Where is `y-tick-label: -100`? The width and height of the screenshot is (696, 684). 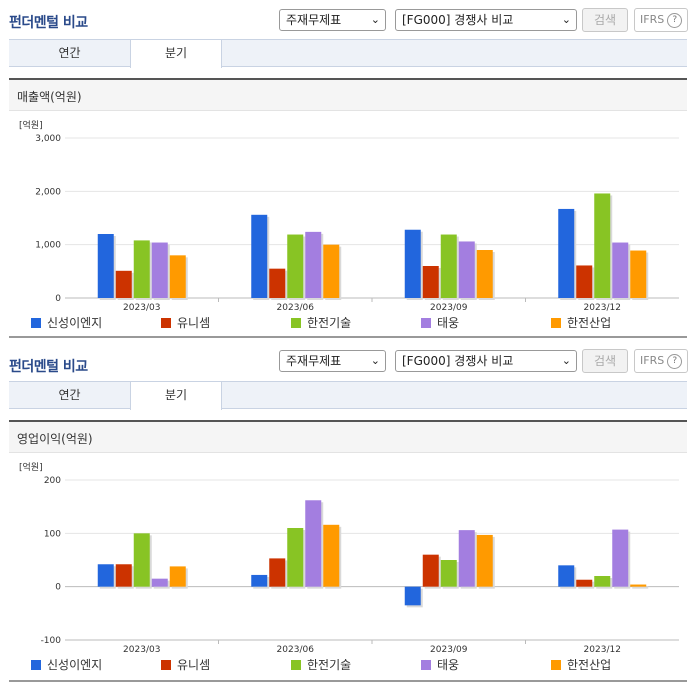
y-tick-label: -100 is located at coordinates (51, 641).